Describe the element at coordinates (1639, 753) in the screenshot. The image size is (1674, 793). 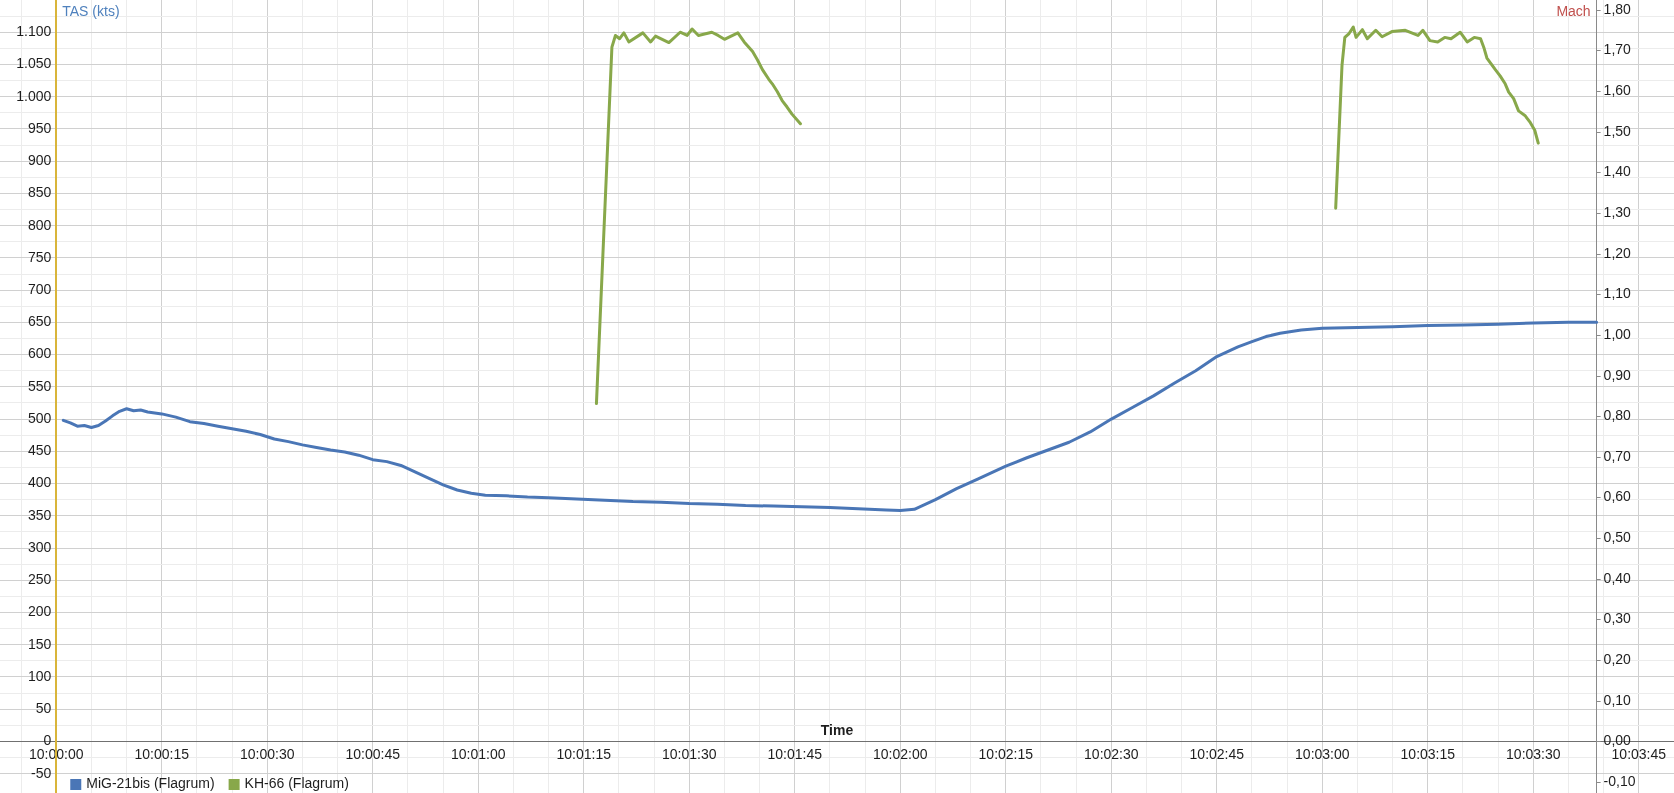
I see `x-tick-label: 10:03:45` at that location.